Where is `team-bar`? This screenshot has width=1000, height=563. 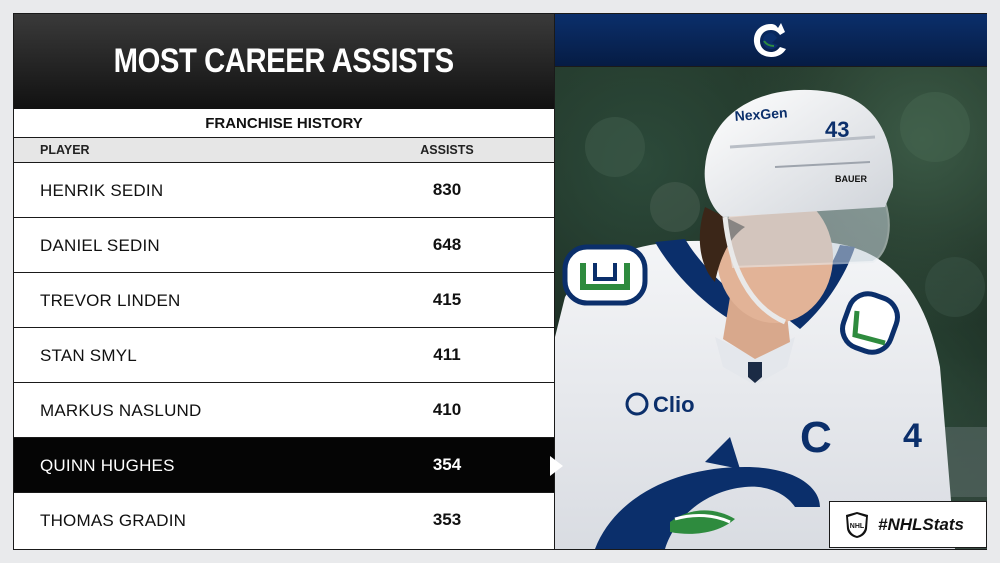
team-bar is located at coordinates (771, 40).